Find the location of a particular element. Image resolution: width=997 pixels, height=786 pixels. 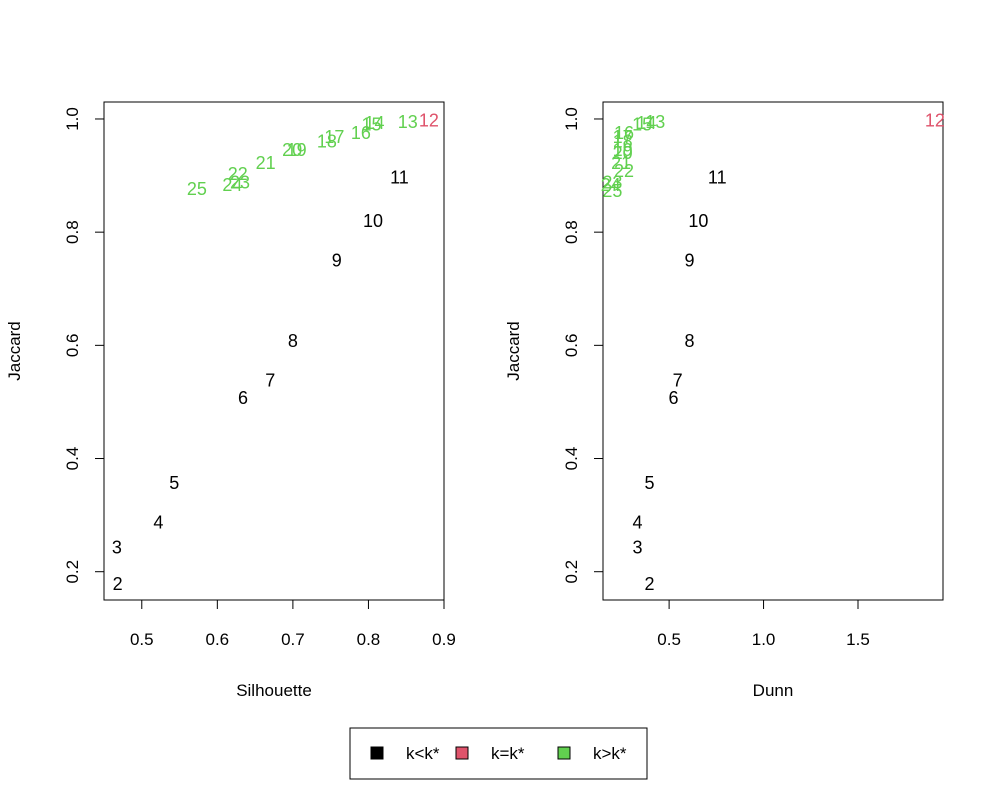

legend-item: k>k* is located at coordinates (592, 753).